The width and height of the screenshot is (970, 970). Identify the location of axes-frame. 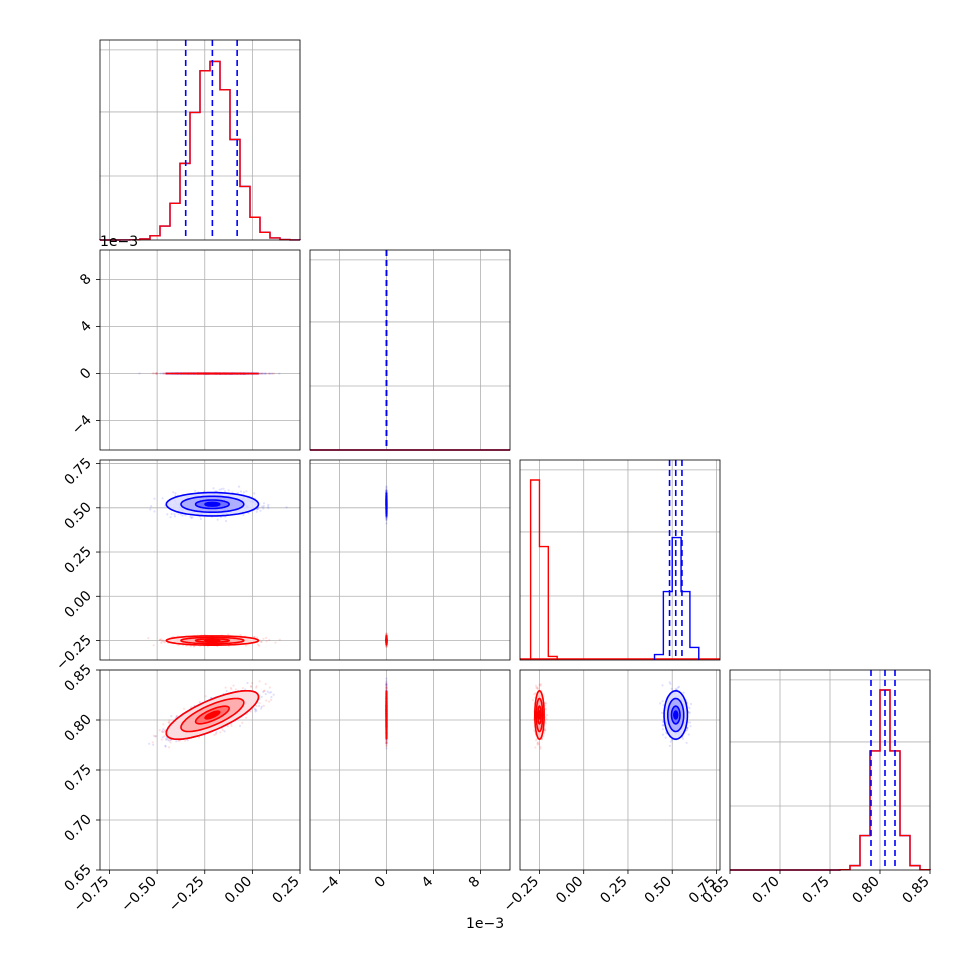
(410, 560).